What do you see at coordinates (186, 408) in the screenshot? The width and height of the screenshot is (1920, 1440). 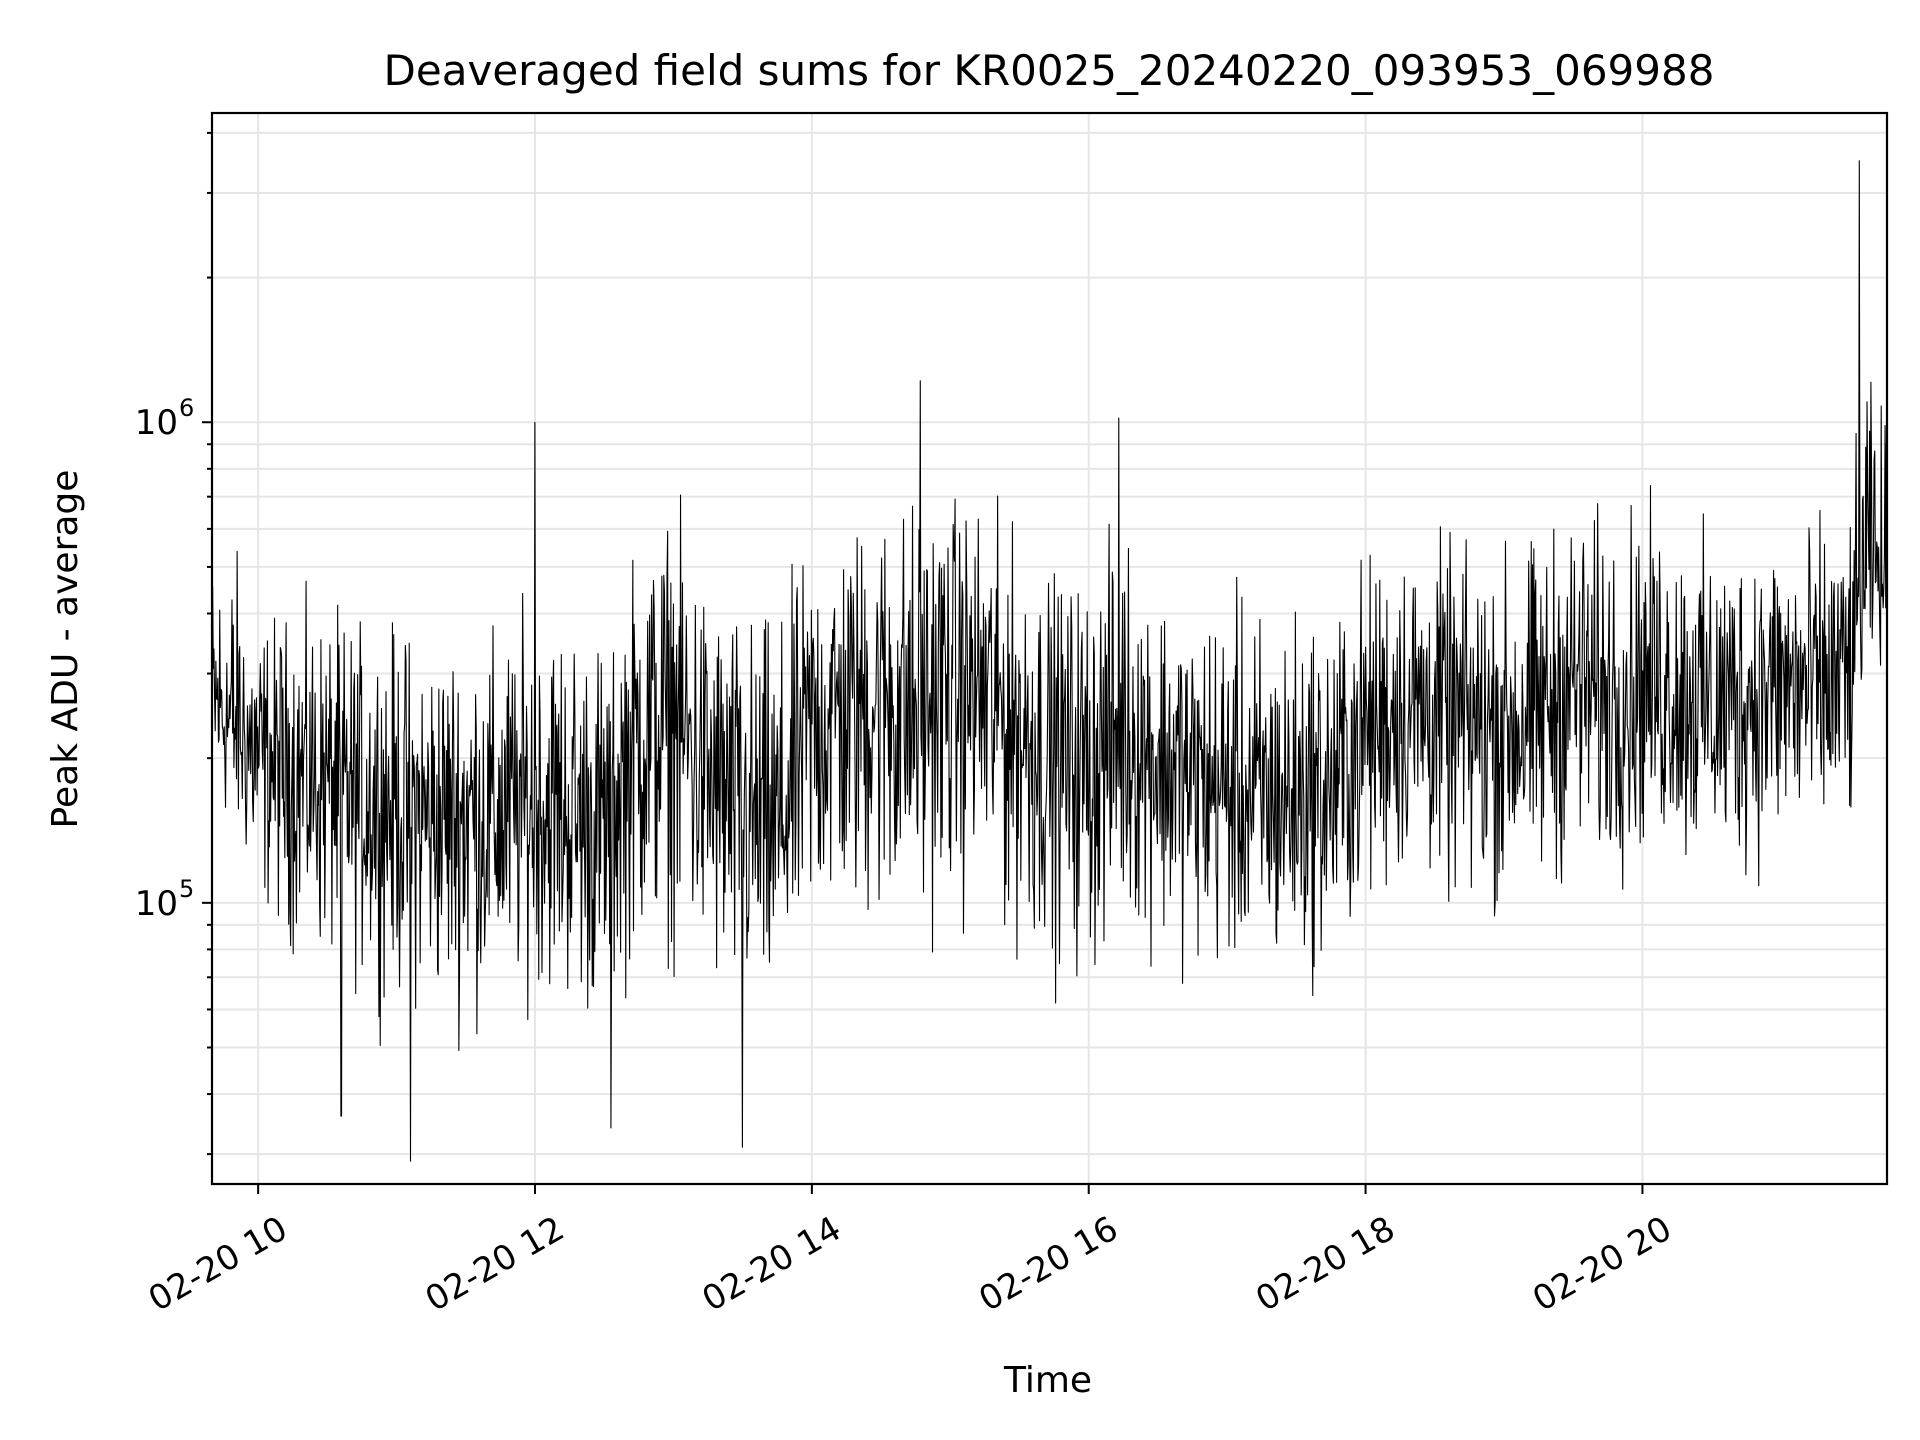 I see `y-tick-exponent: 6` at bounding box center [186, 408].